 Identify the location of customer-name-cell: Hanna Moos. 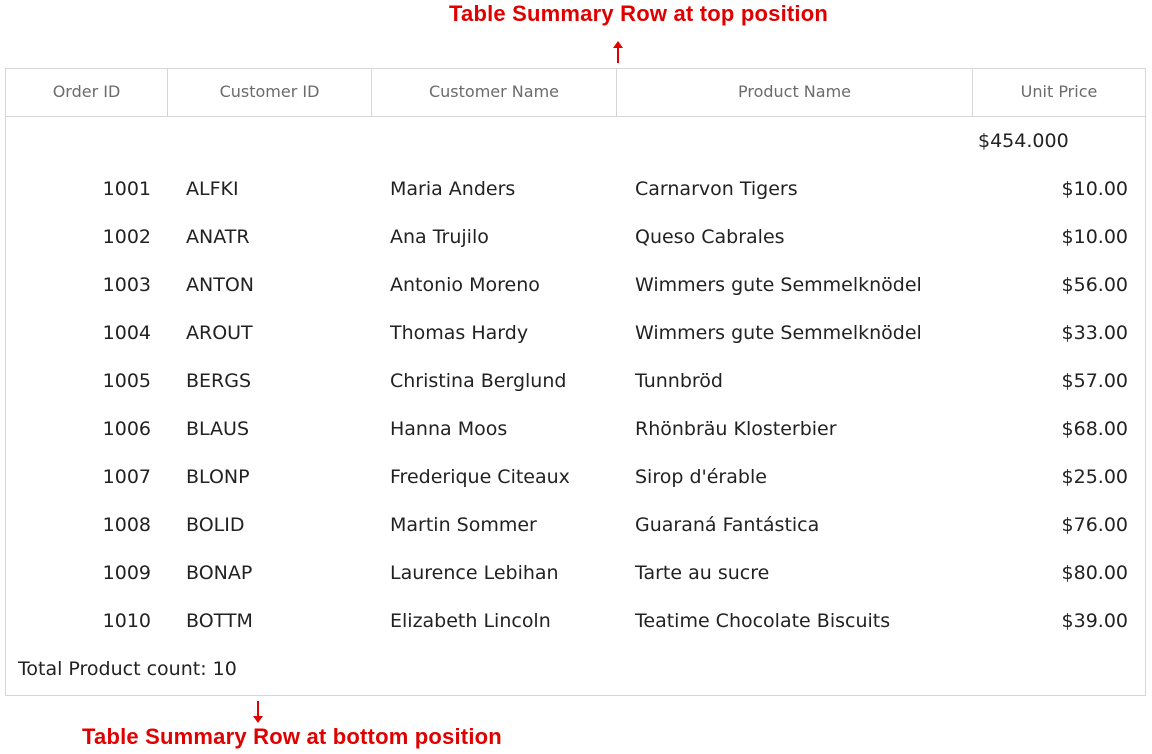
(449, 429).